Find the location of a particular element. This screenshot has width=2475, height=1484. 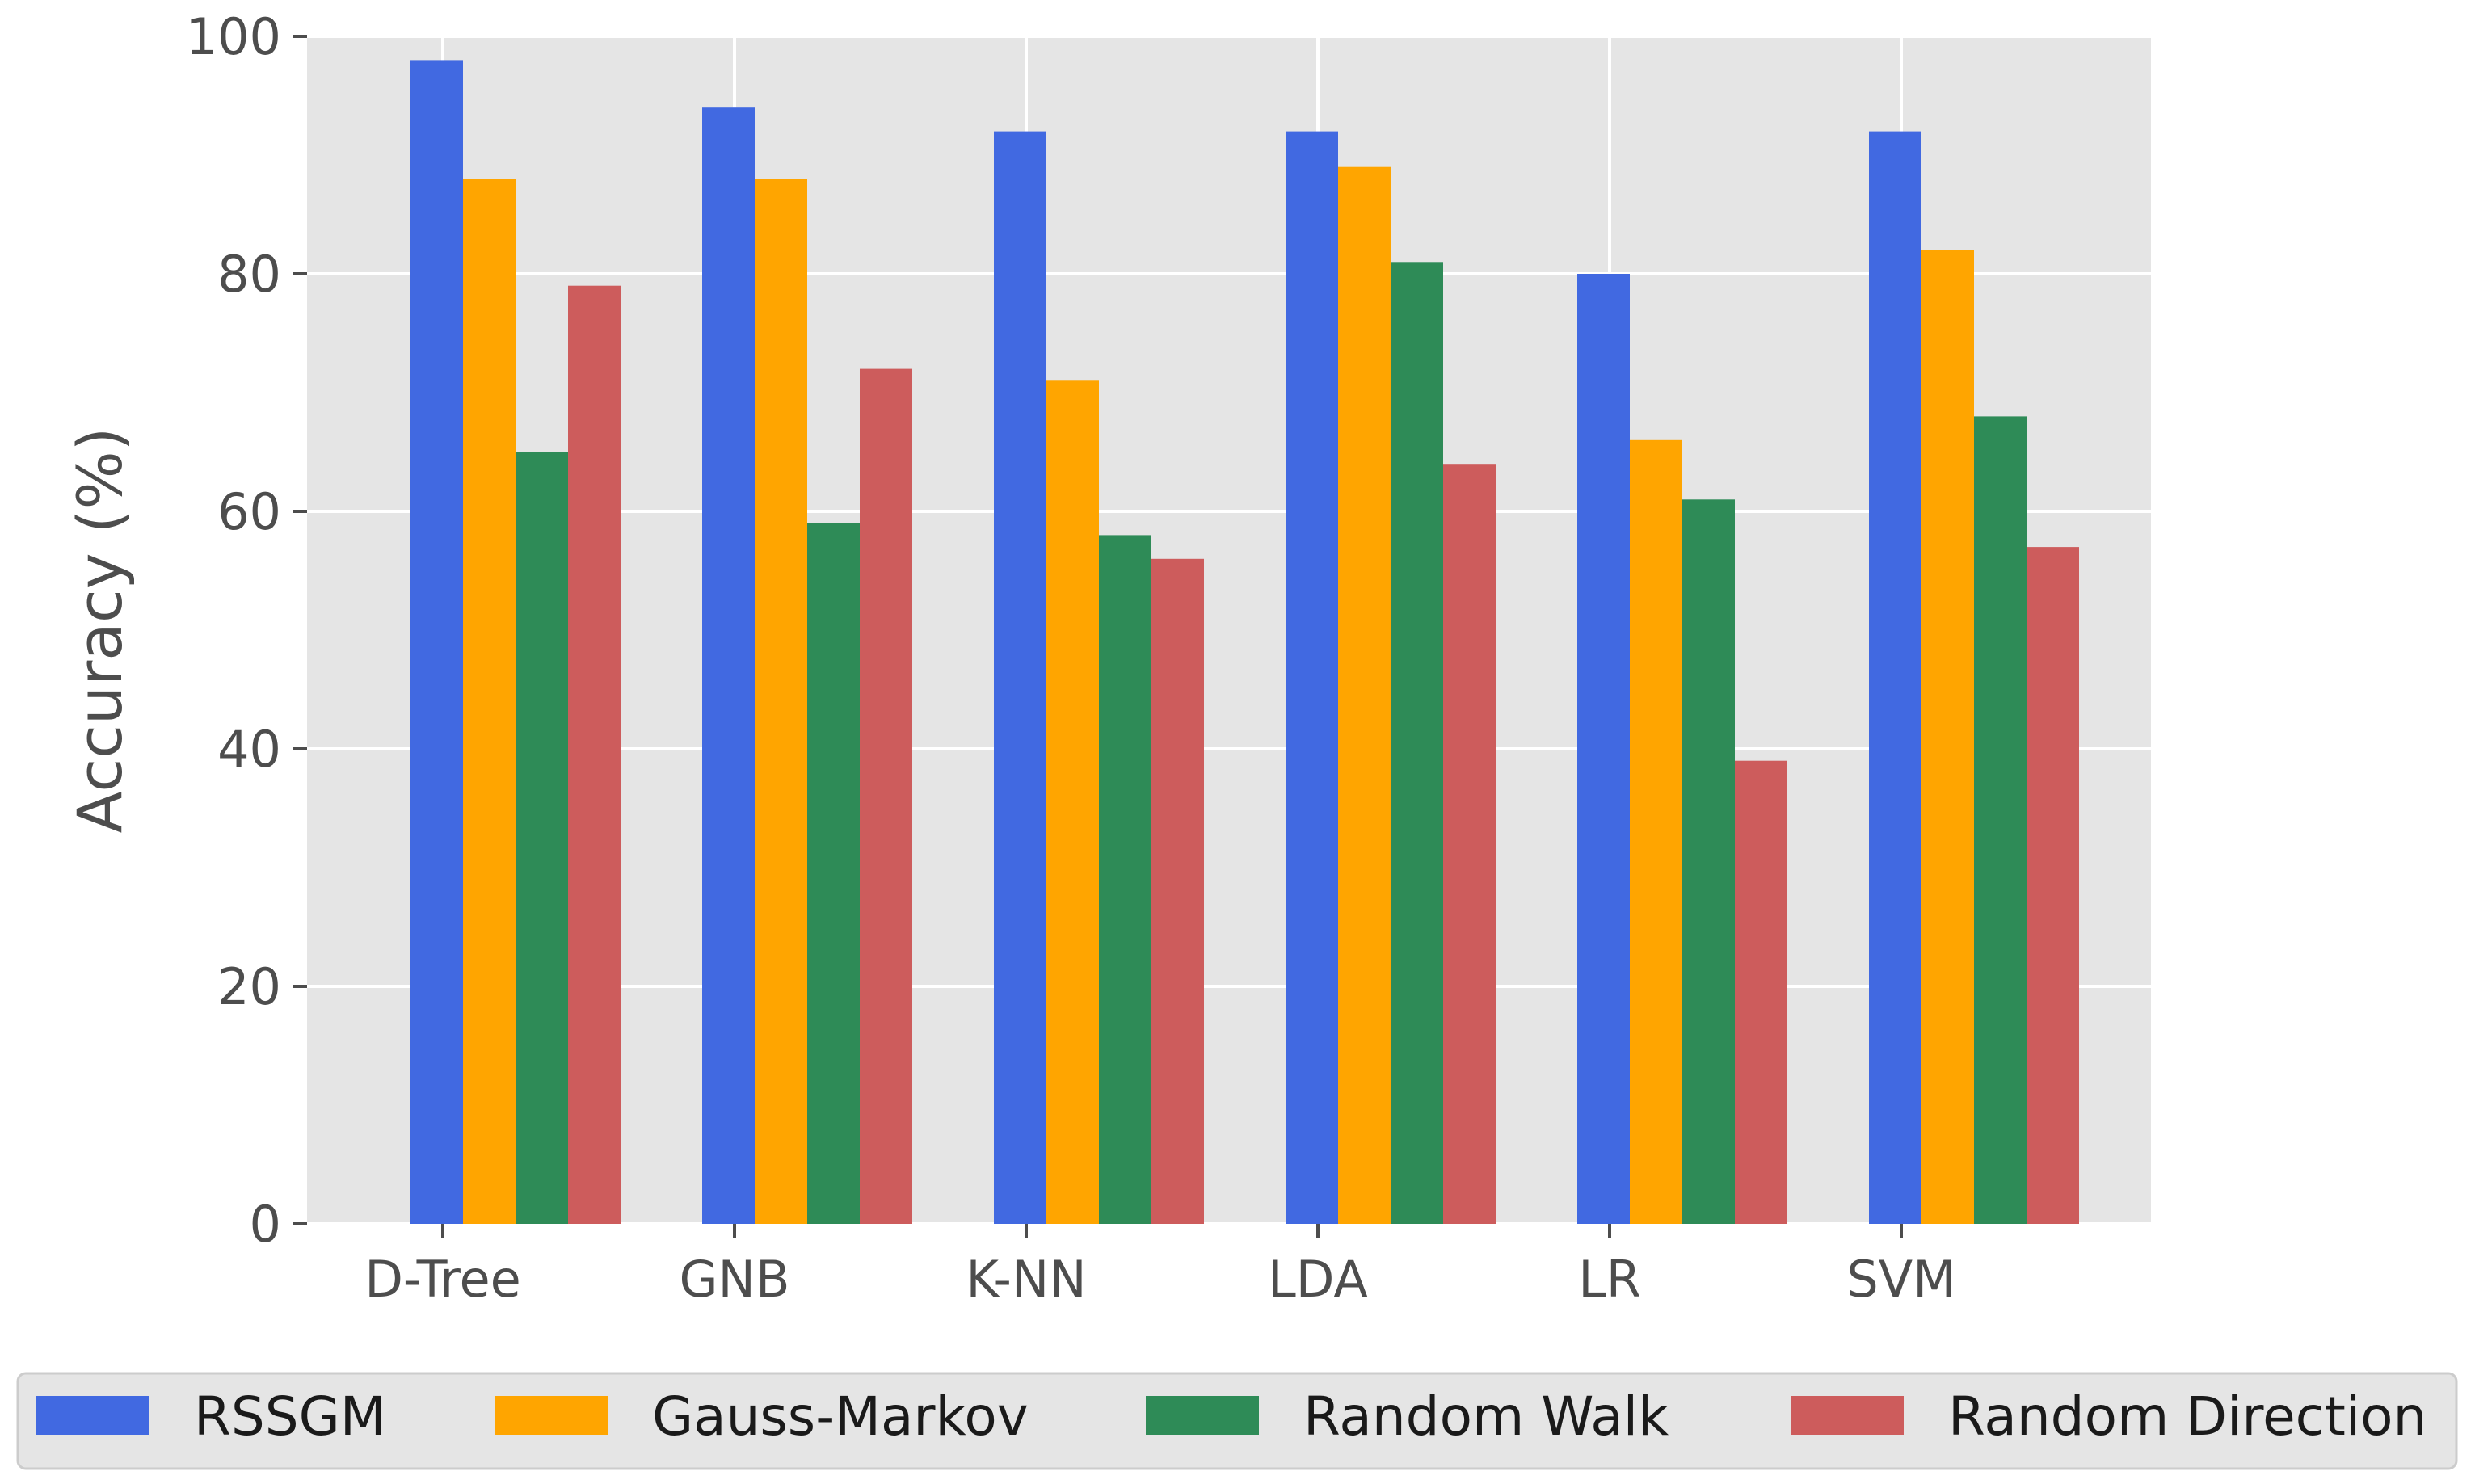

legend-label: Random Direction is located at coordinates (2187, 1416).